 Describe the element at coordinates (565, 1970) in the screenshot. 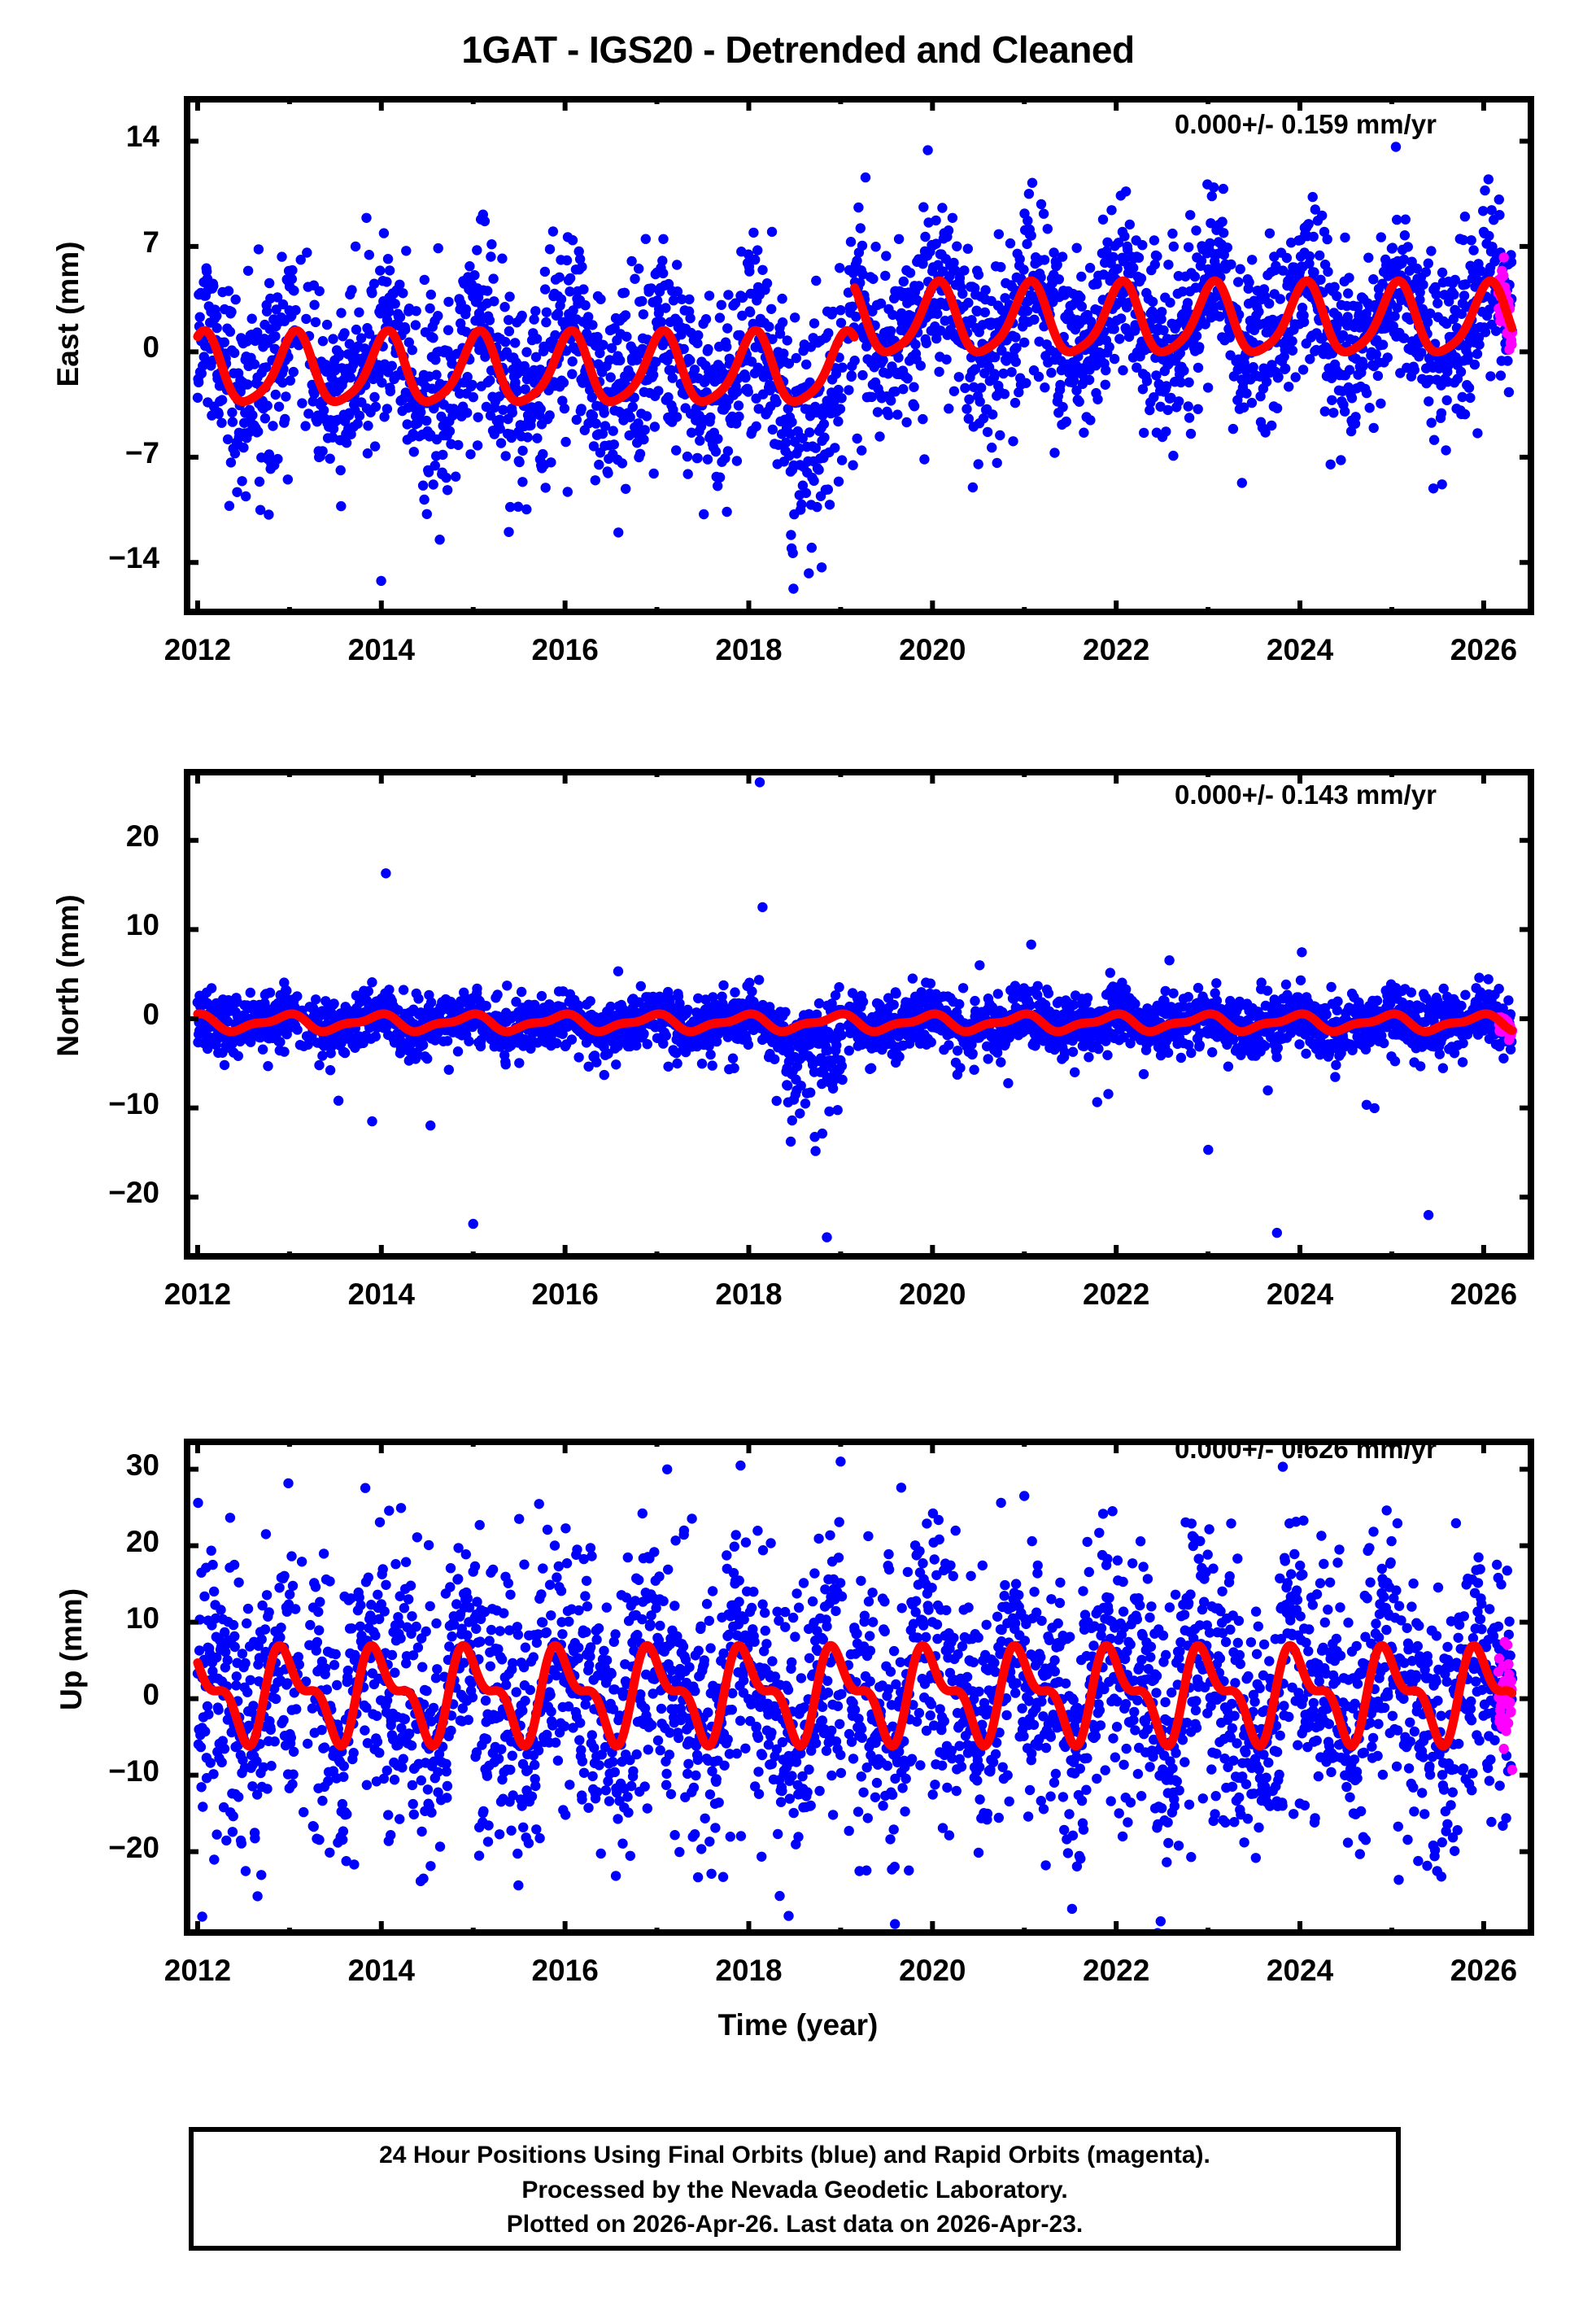

I see `x-tick-label-up-2016: 2016` at that location.